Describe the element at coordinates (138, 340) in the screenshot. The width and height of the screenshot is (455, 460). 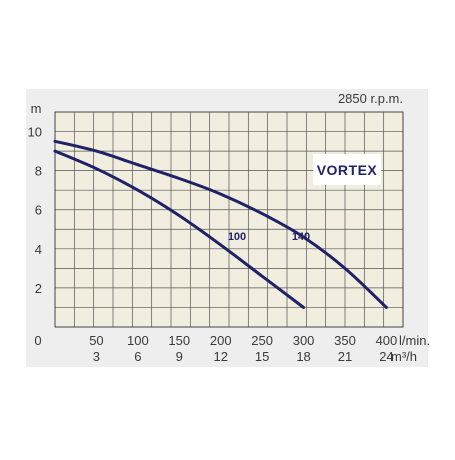
I see `x-tick-label-lmin: 100` at that location.